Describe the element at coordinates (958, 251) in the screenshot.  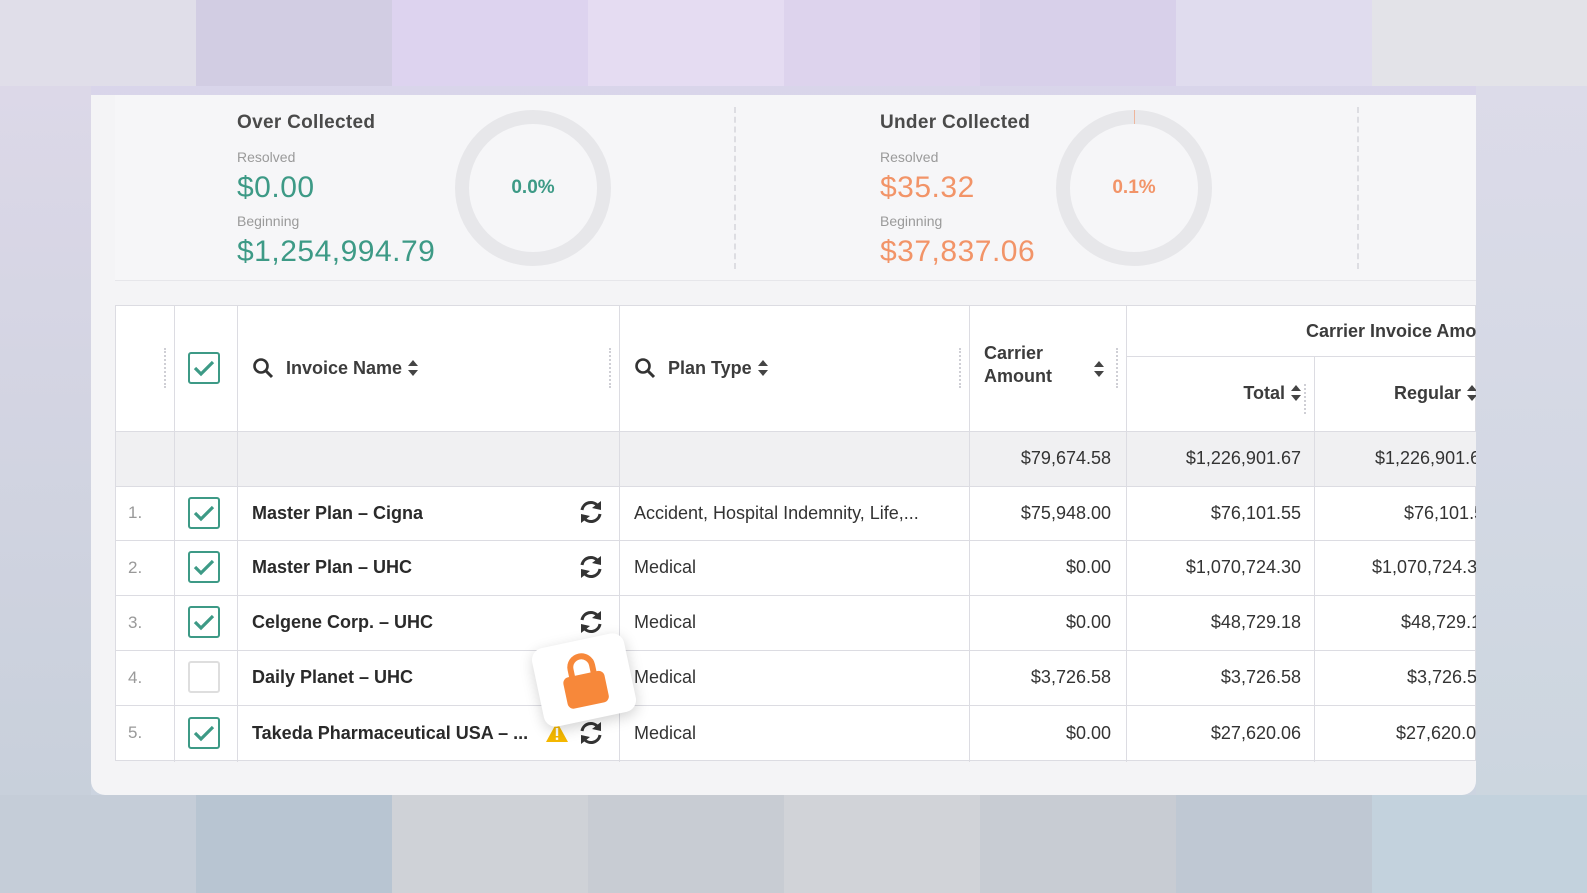
I see `under-beginning-value: $37,837.06` at that location.